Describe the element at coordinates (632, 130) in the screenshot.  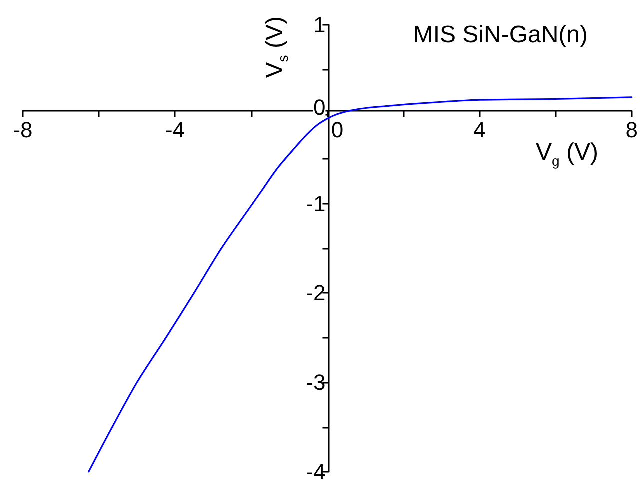
I see `x-tick-label: 8` at that location.